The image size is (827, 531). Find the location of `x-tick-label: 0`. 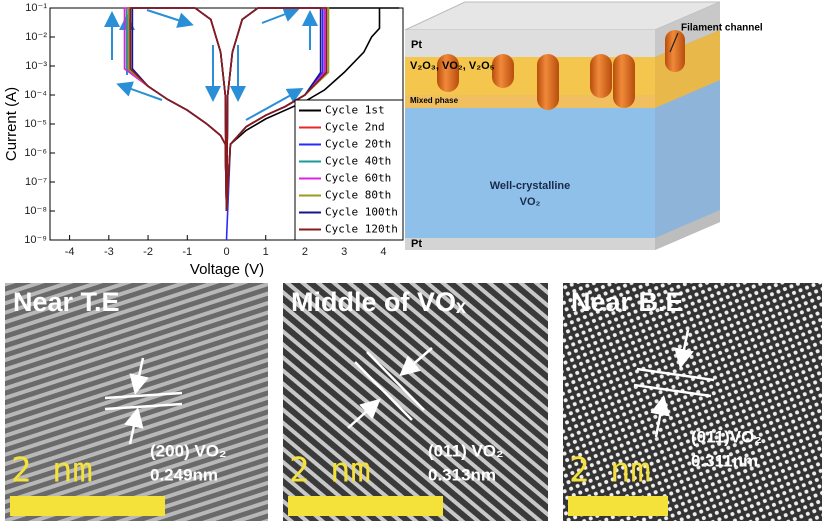

x-tick-label: 0 is located at coordinates (226, 252).